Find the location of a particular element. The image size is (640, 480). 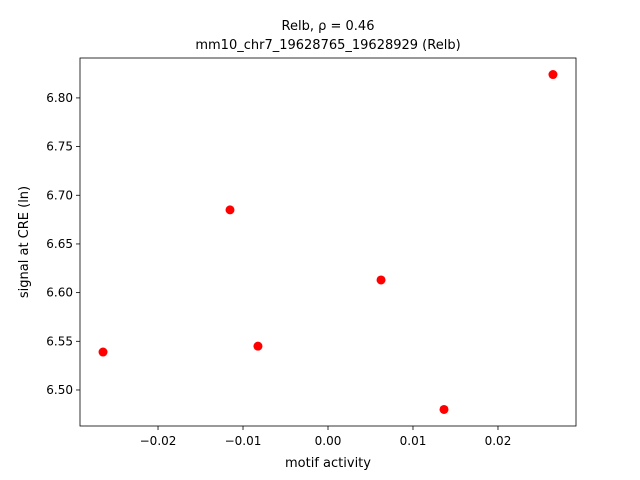

y-tick-label: 6.50 is located at coordinates (59, 390).